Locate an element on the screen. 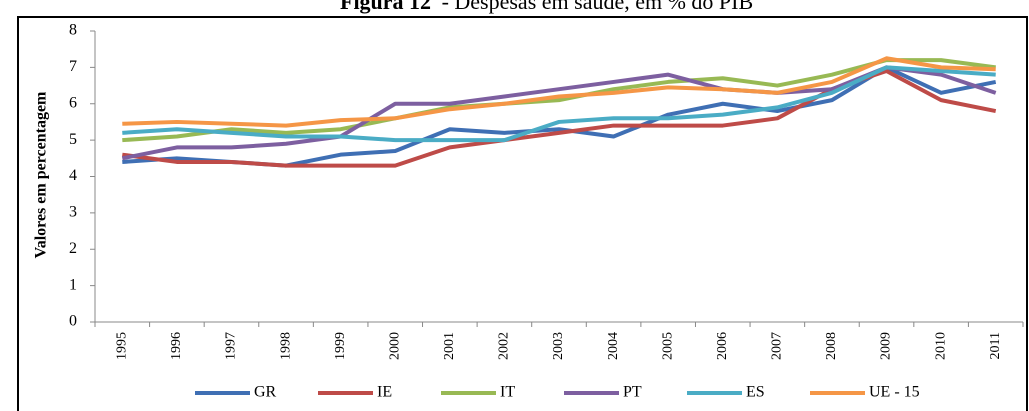 The height and width of the screenshot is (411, 1029). x-tick-label: 2000 is located at coordinates (394, 346).